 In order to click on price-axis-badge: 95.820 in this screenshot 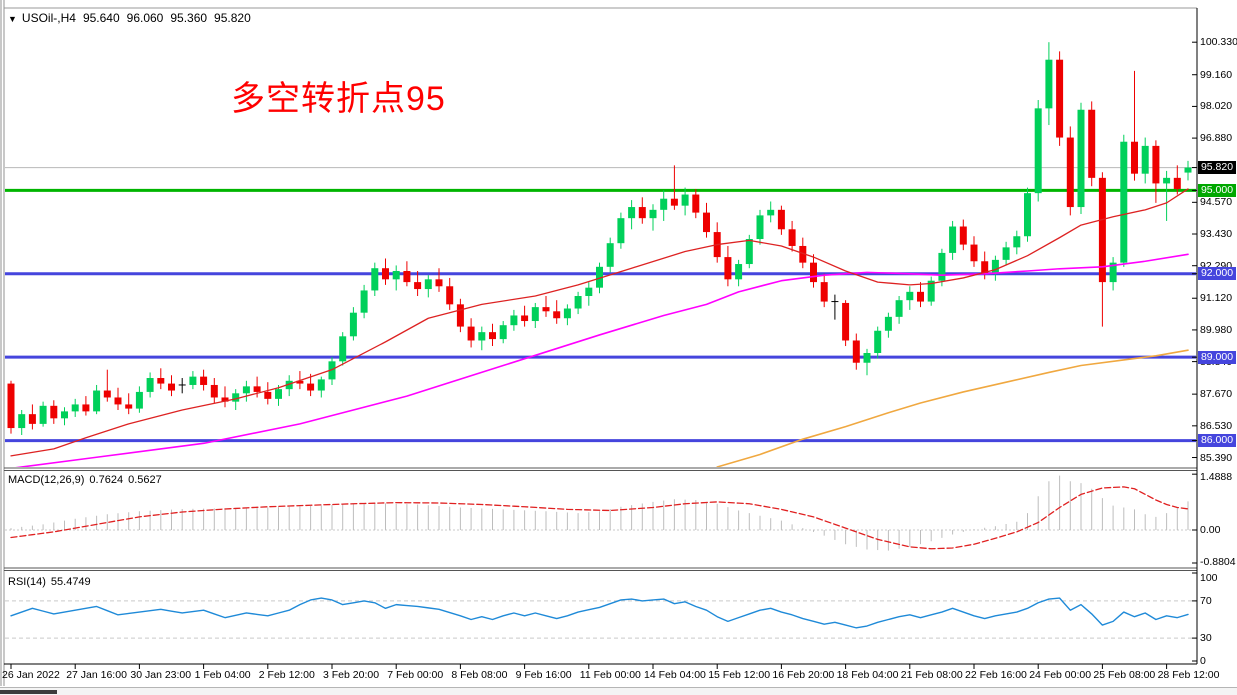, I will do `click(1217, 168)`.